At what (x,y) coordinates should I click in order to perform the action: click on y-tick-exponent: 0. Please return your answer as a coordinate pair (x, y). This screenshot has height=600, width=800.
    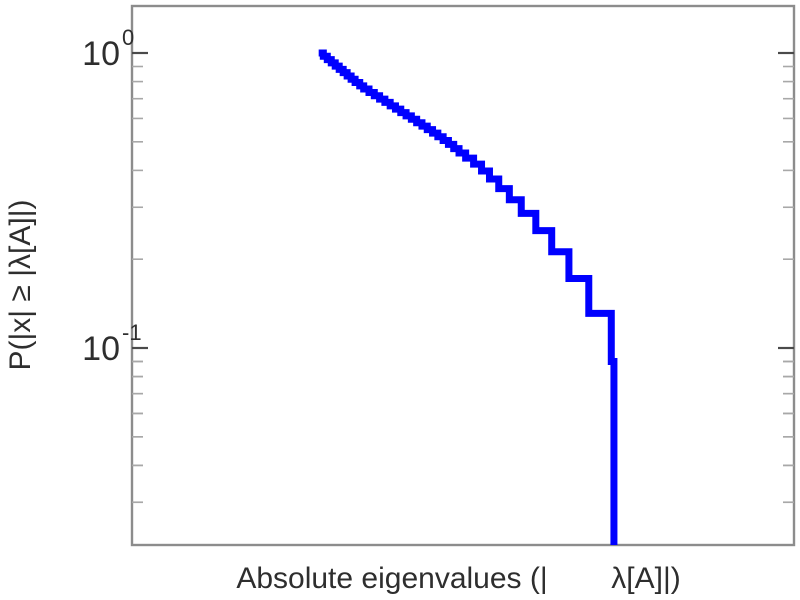
    Looking at the image, I should click on (128, 37).